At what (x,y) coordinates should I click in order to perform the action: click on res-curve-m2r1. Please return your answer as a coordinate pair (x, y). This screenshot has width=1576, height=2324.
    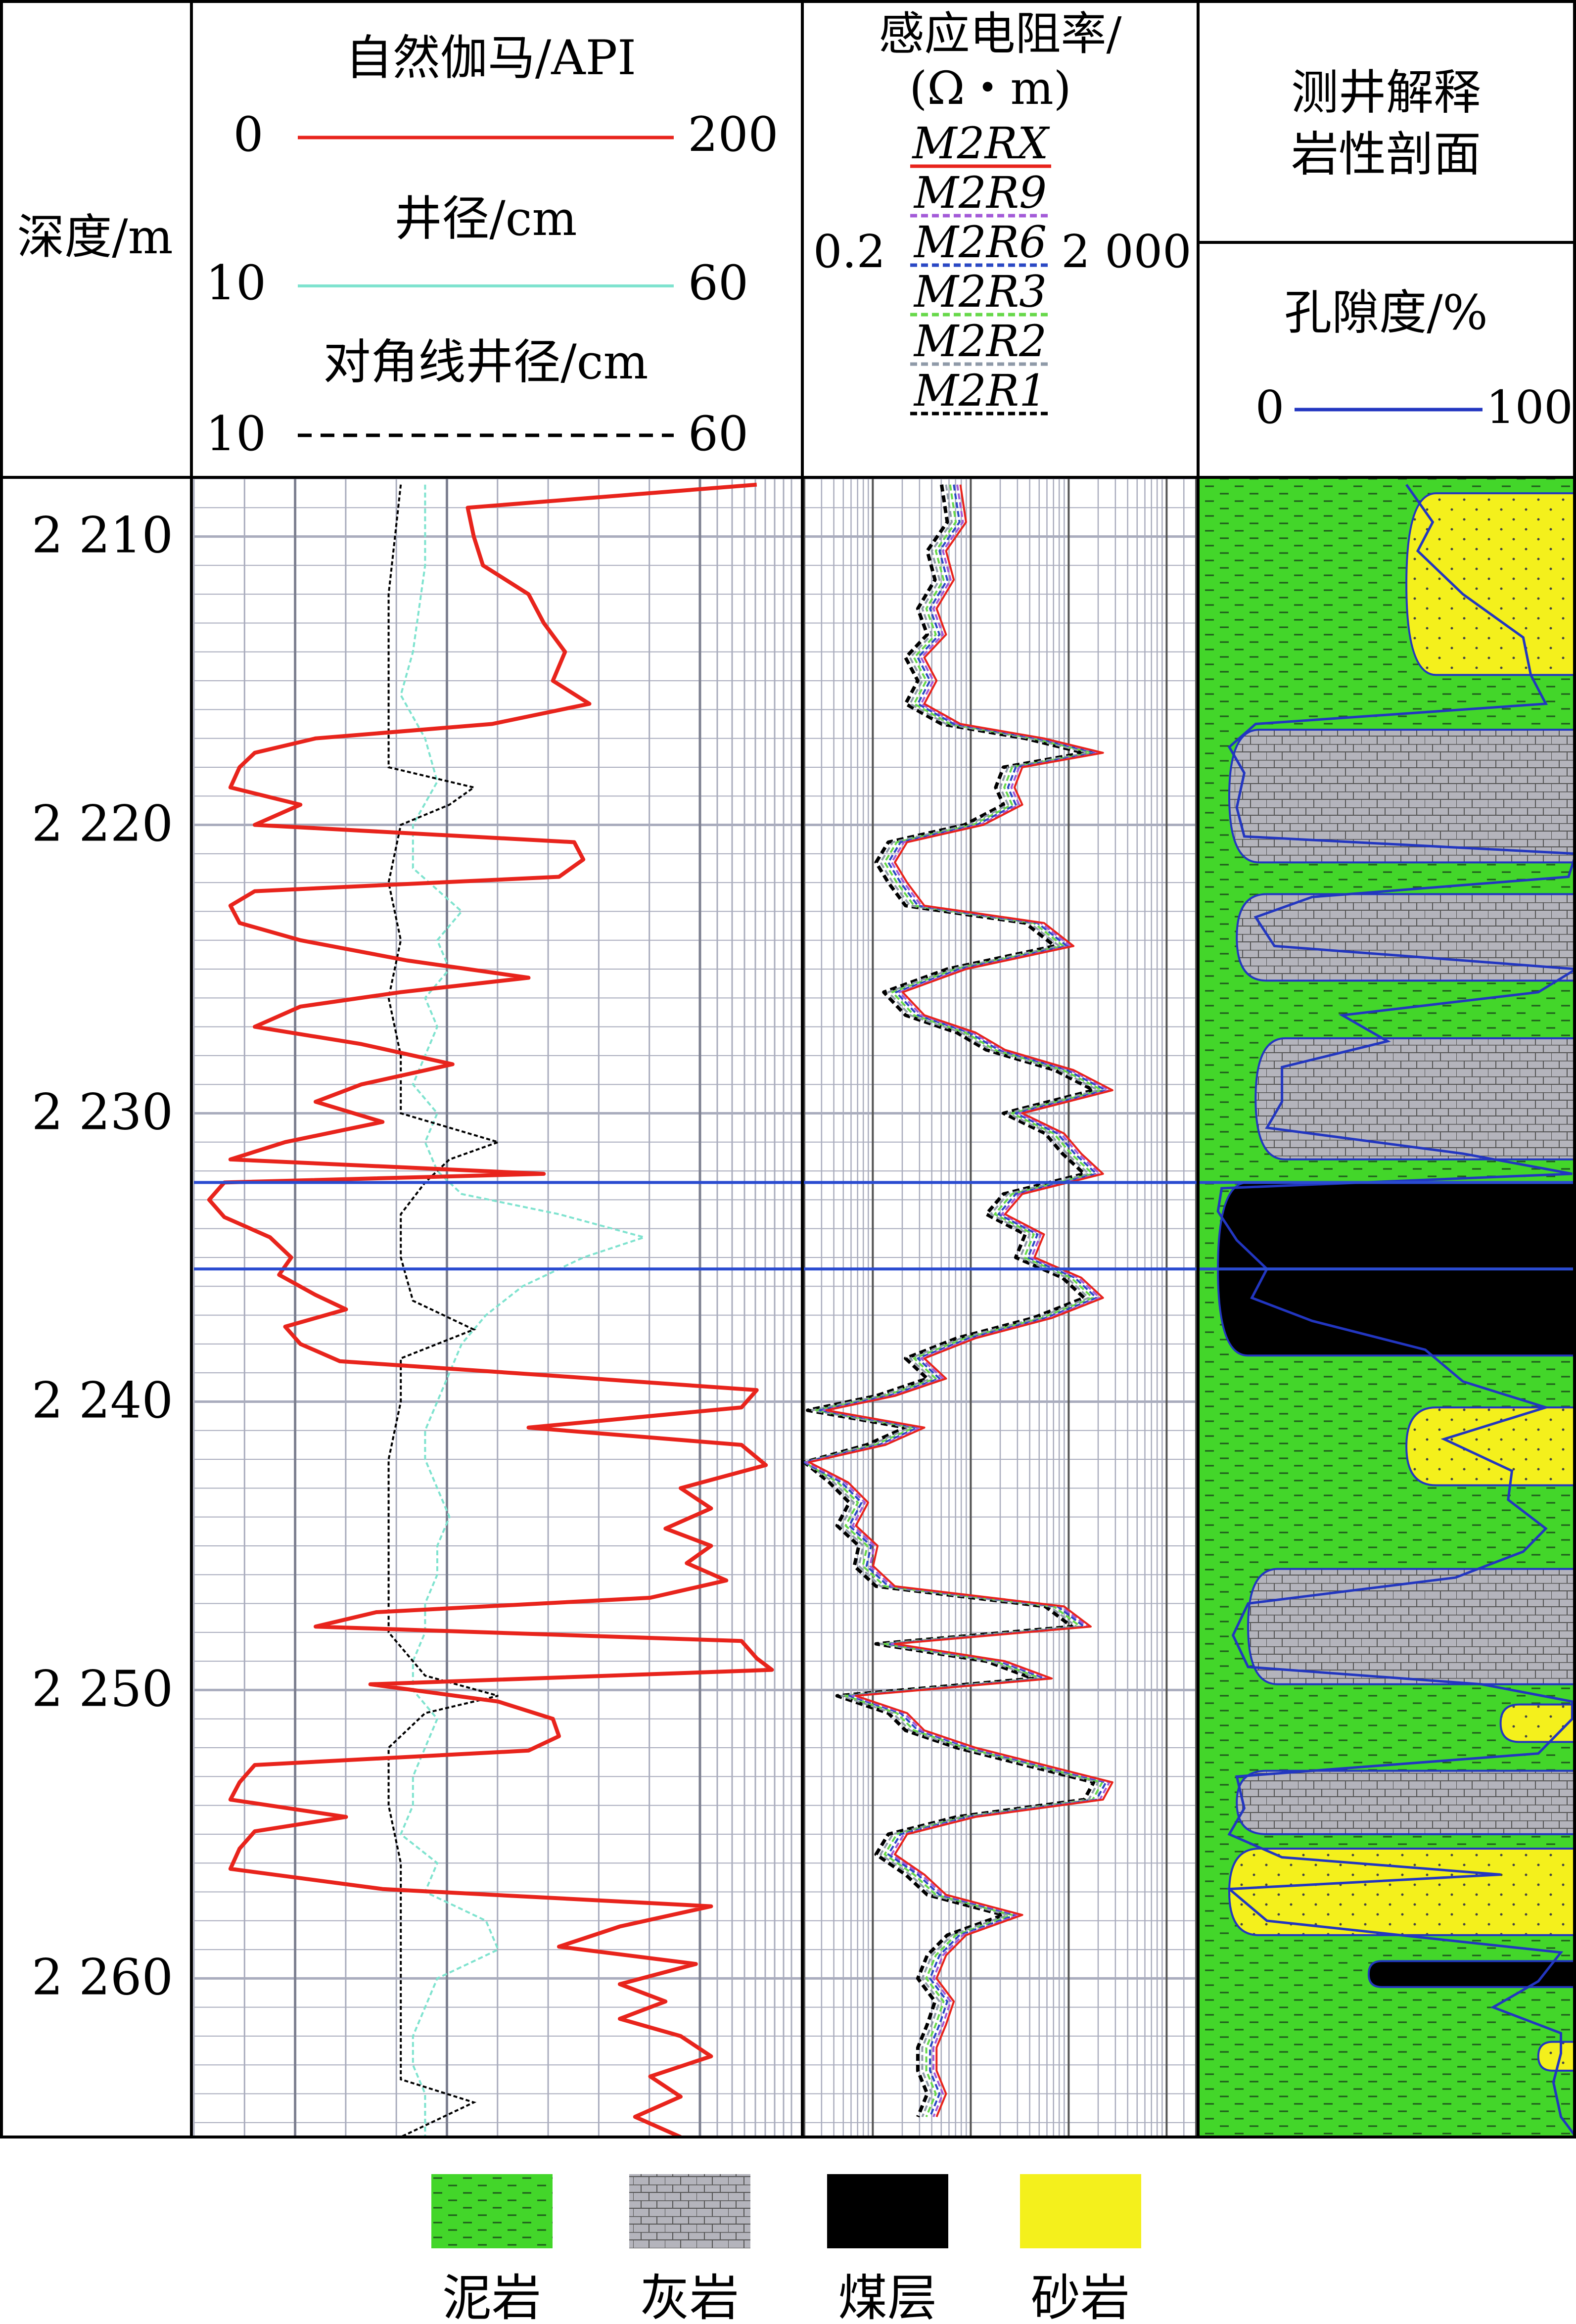
    Looking at the image, I should click on (949, 1301).